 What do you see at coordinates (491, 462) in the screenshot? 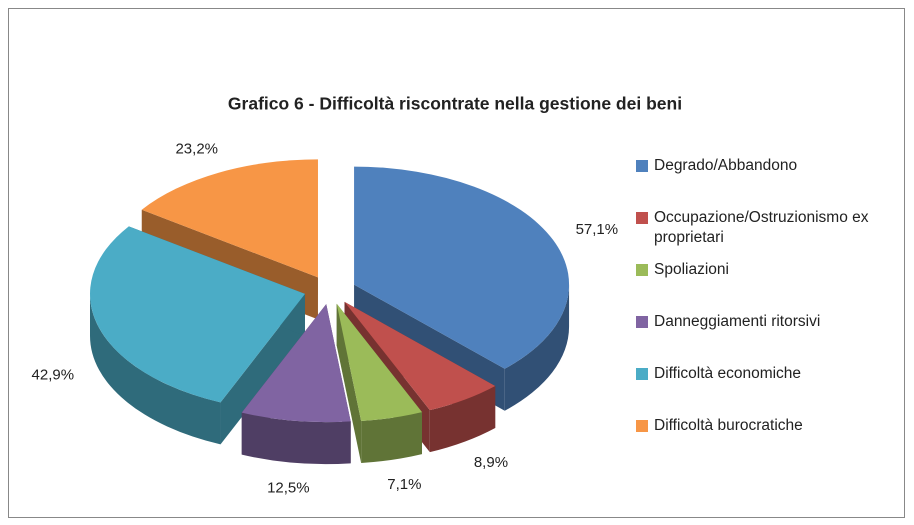
I see `data-label: 8,9%` at bounding box center [491, 462].